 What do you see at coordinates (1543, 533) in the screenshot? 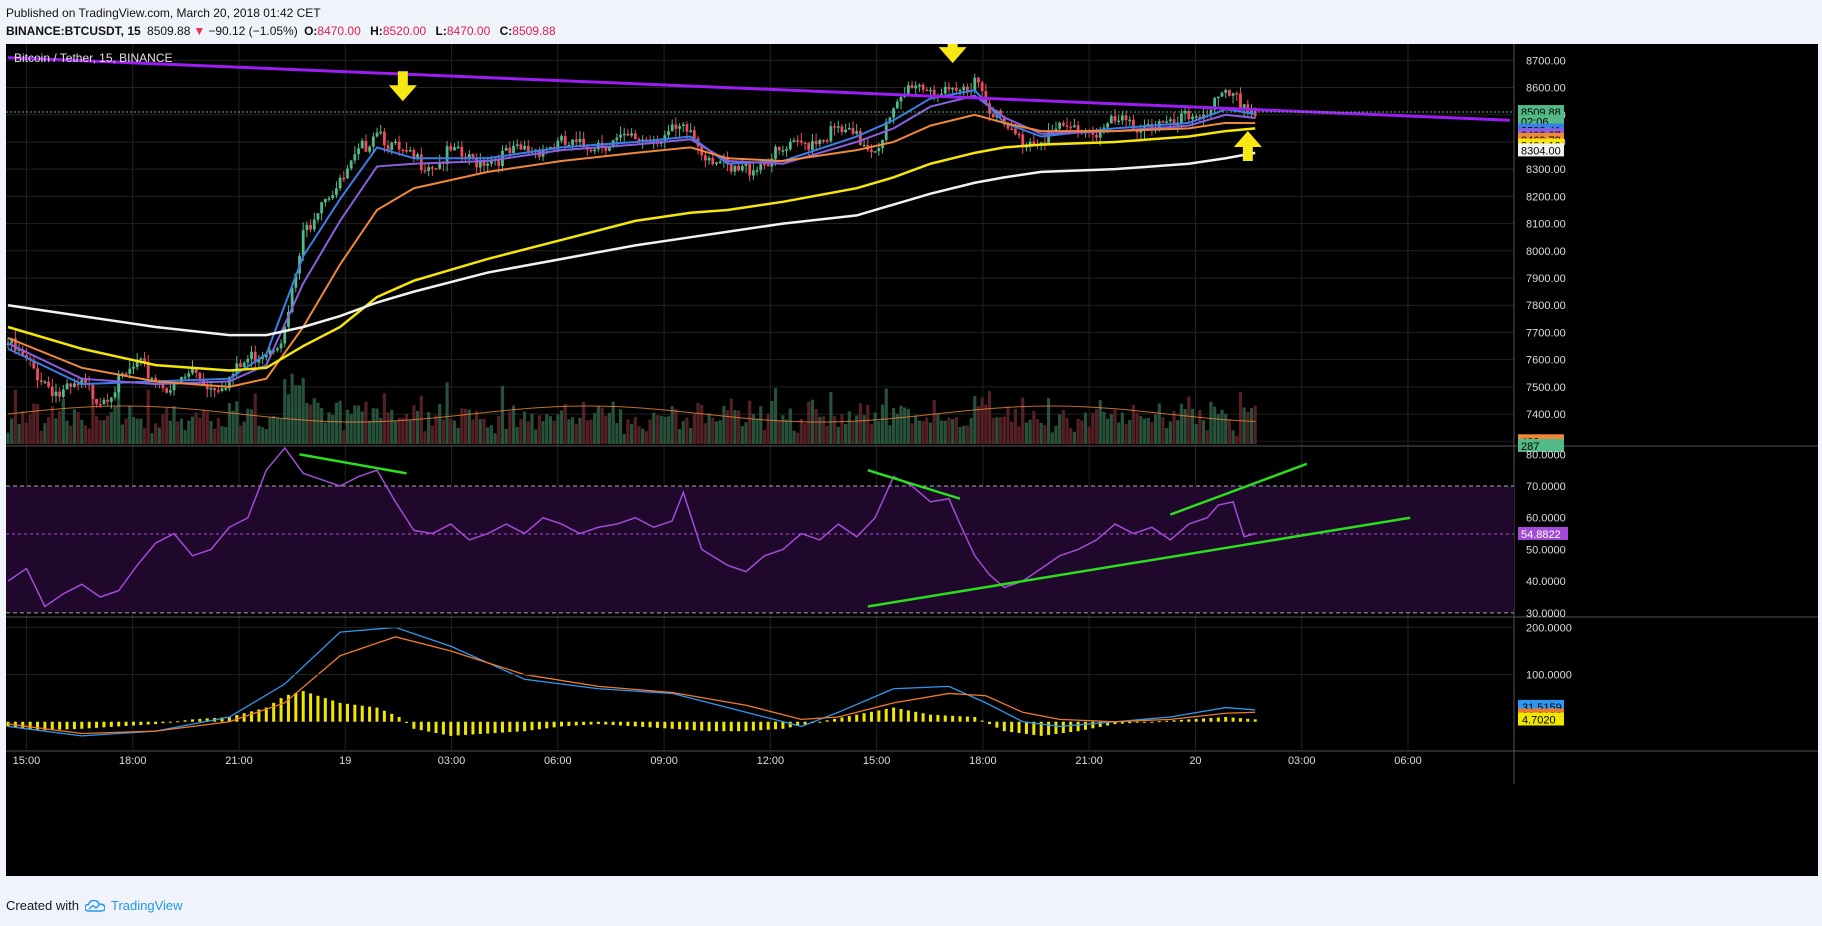
I see `rsi-badge` at bounding box center [1543, 533].